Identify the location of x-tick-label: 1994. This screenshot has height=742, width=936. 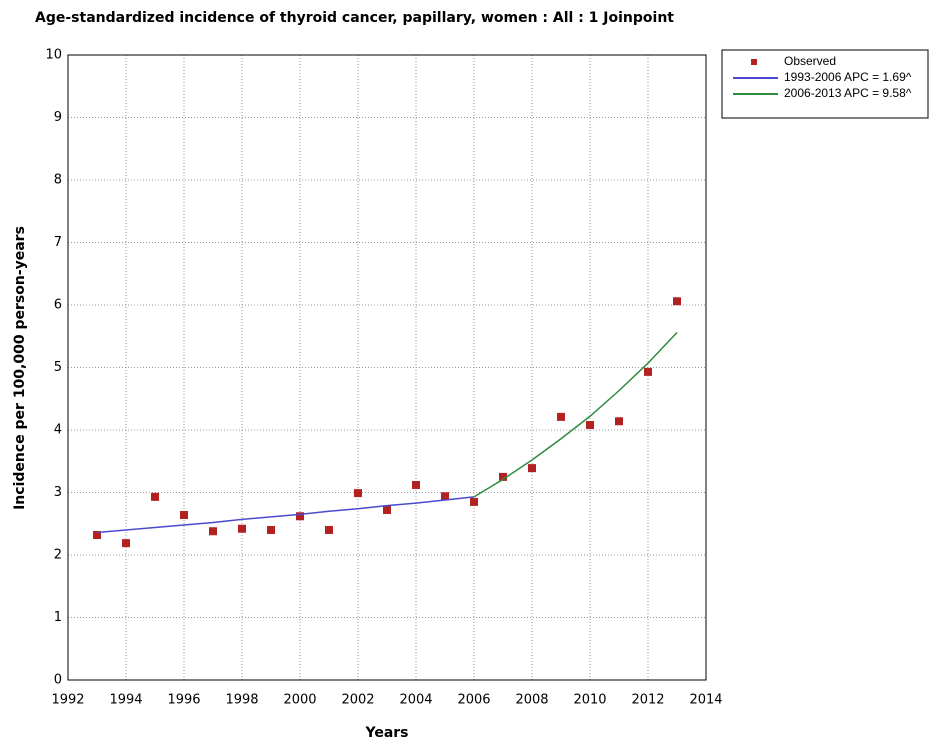
(125, 700).